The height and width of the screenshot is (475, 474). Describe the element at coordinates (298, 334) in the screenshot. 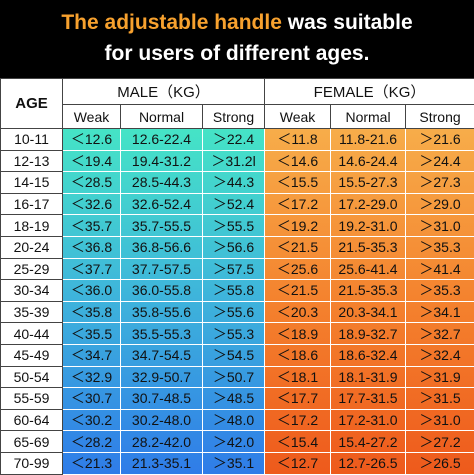

I see `value-cell: ＜18.9` at that location.